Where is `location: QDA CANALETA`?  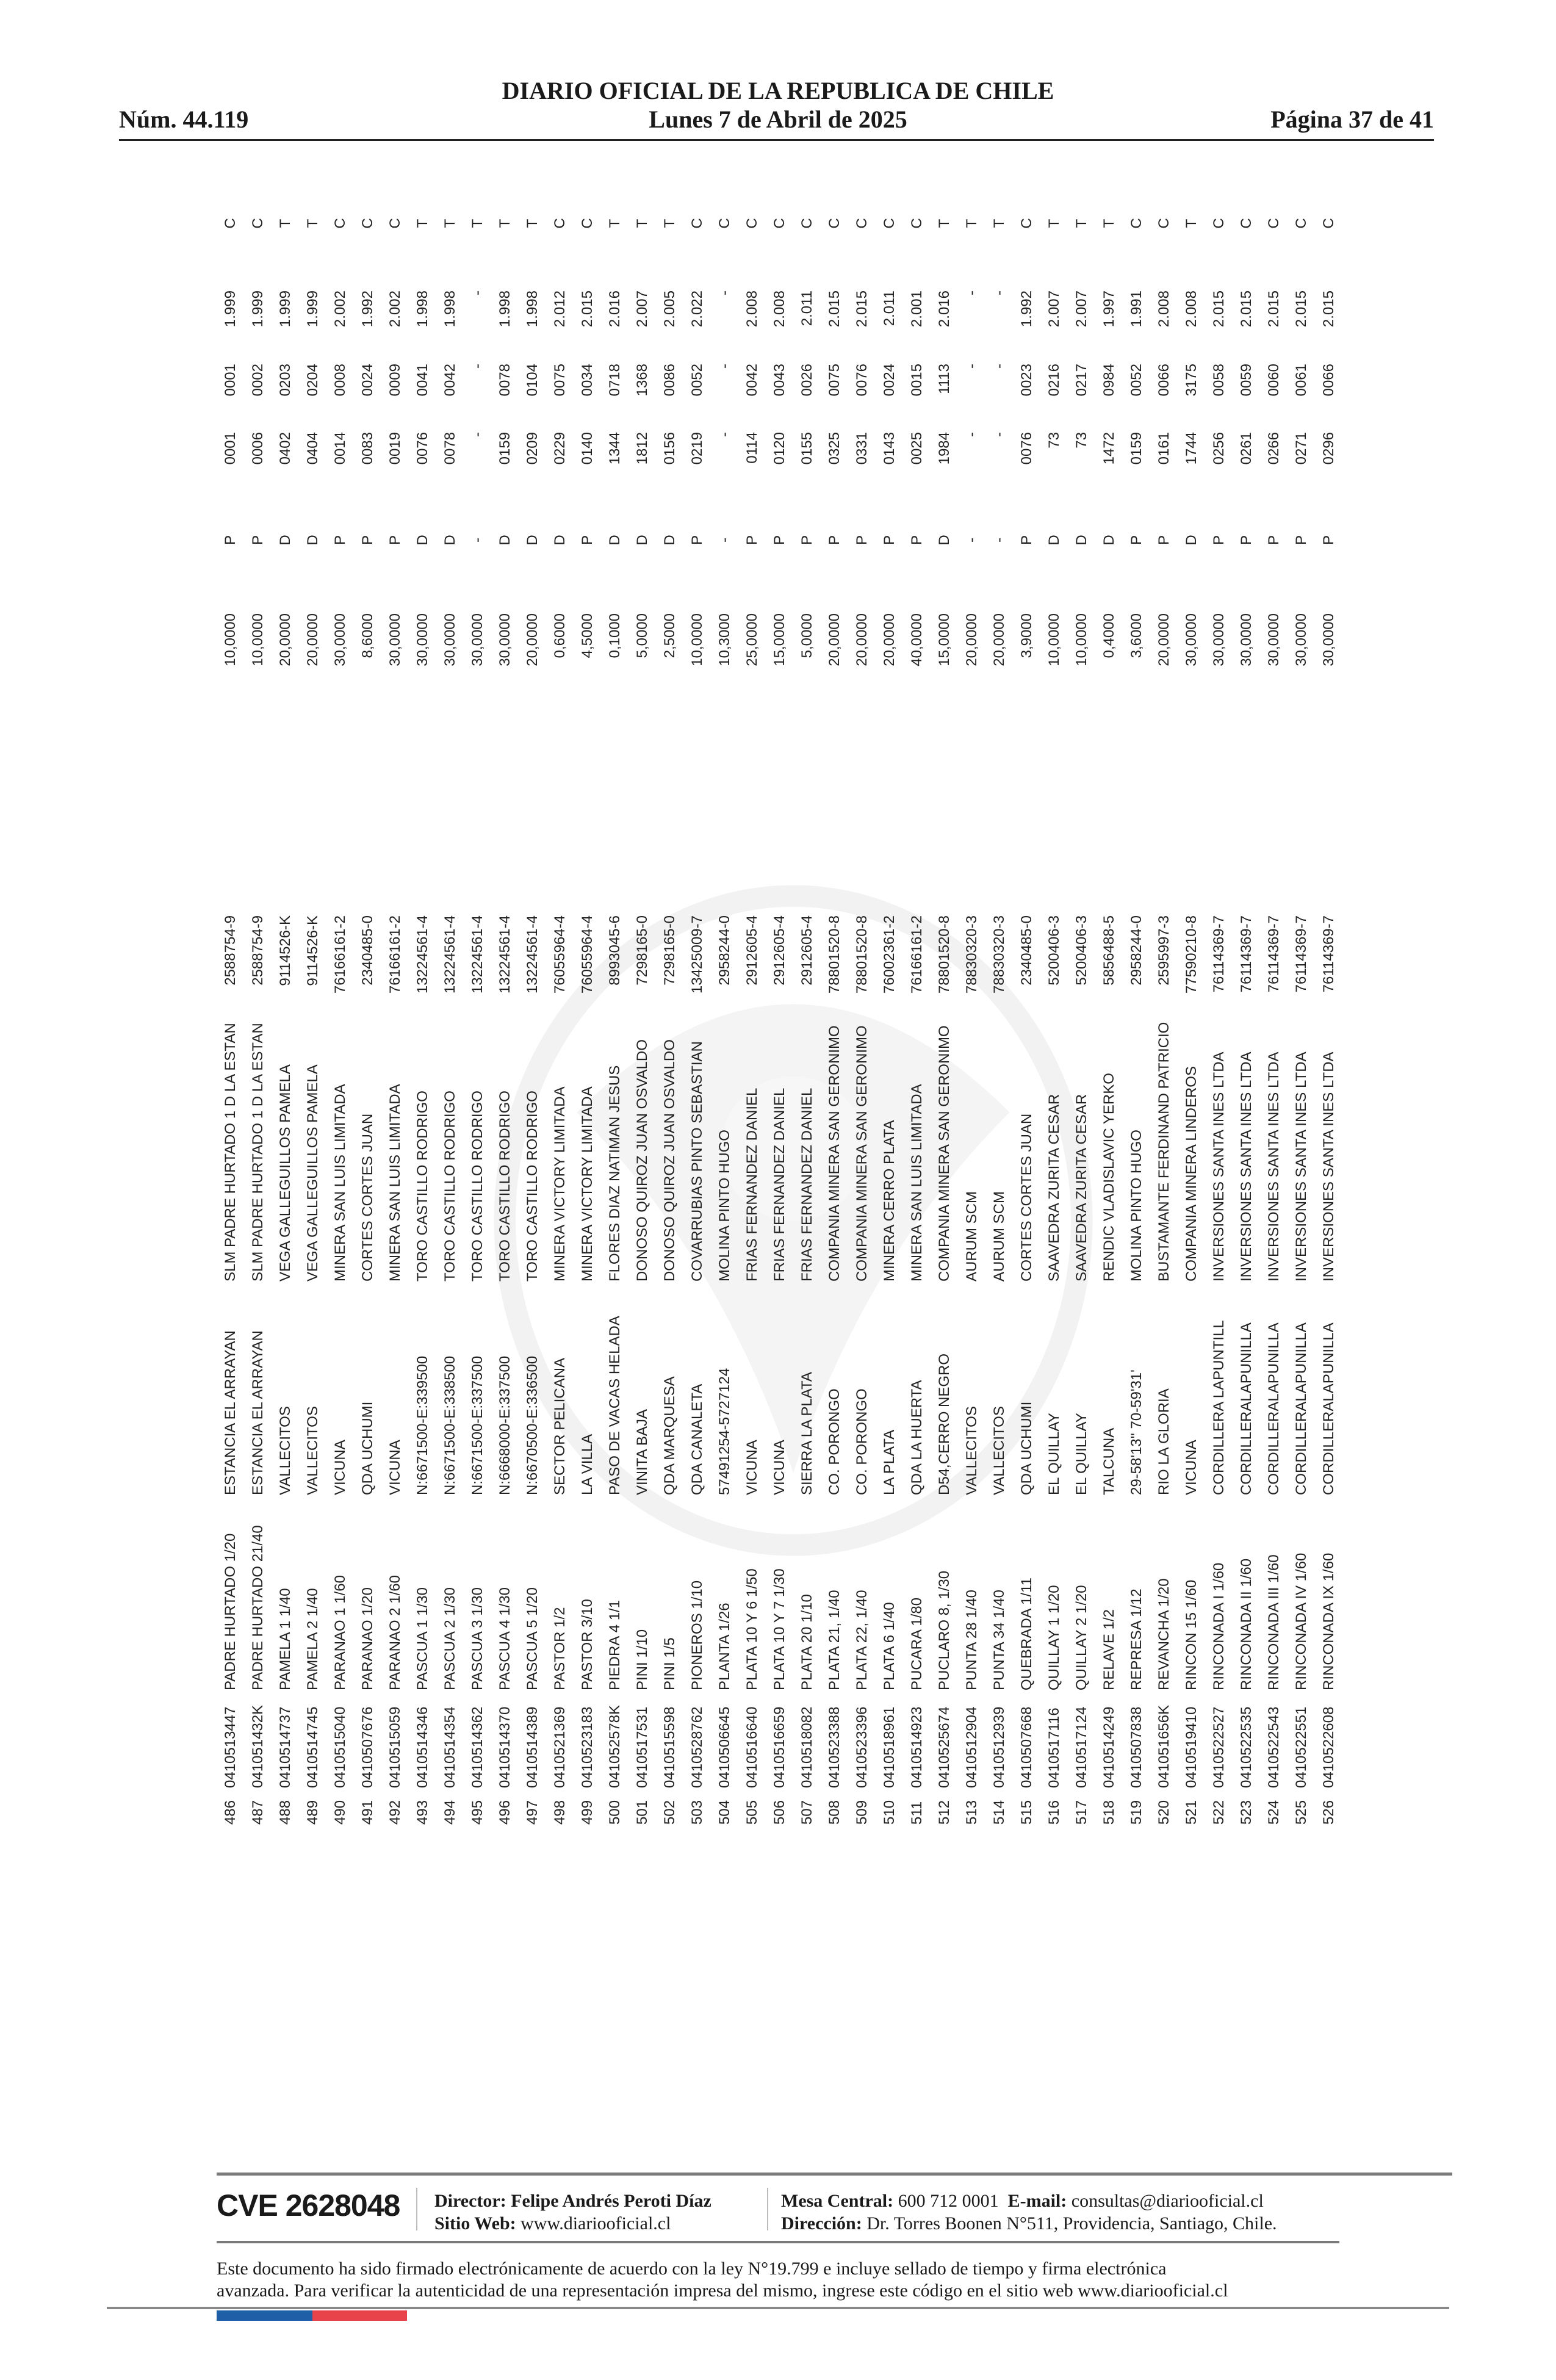 location: QDA CANALETA is located at coordinates (697, 1439).